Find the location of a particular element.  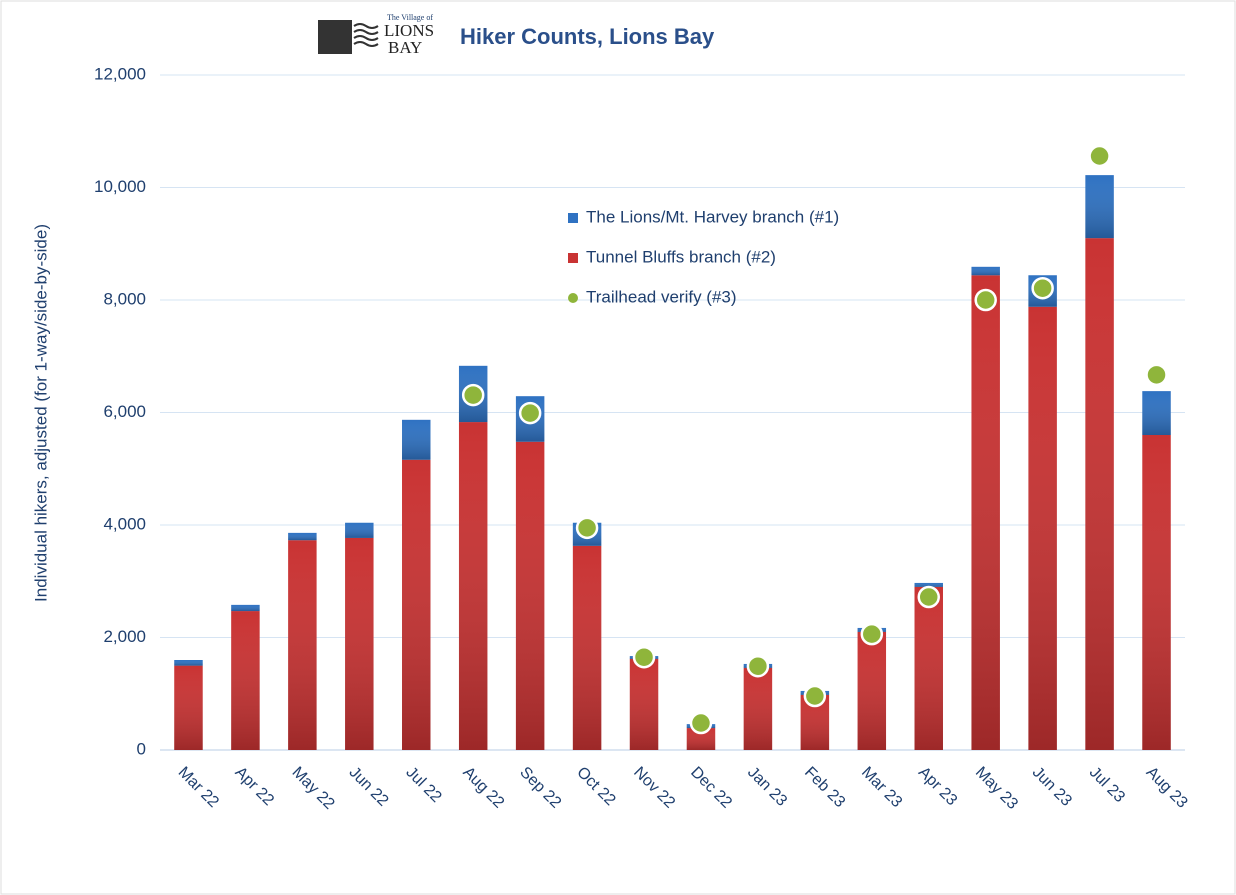

logo-icon is located at coordinates (348, 37).